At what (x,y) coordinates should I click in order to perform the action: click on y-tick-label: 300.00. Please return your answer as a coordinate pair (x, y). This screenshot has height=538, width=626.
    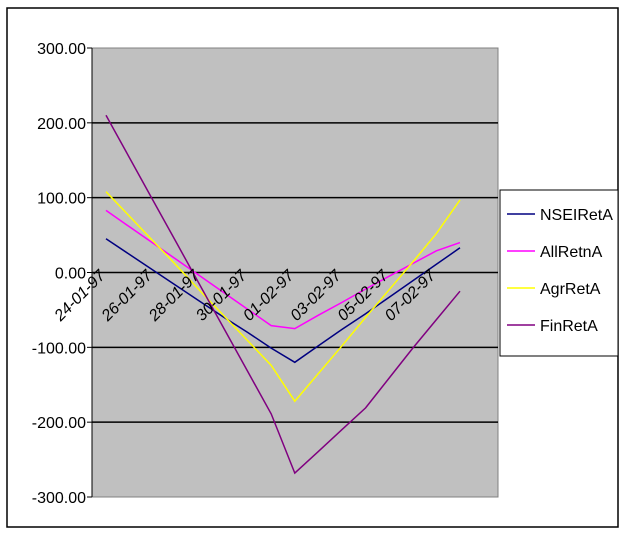
    Looking at the image, I should click on (61, 49).